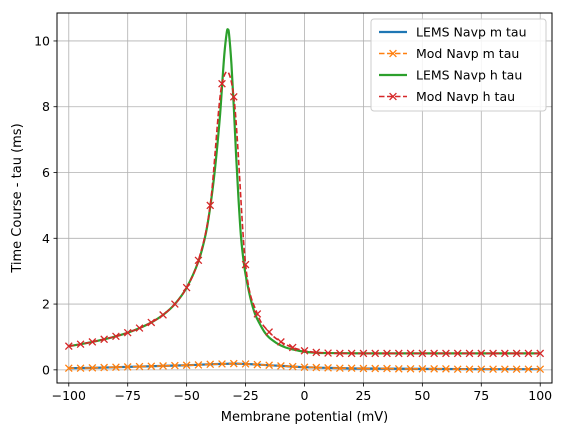  I want to click on y-axis-label: Time Course - tau (ms), so click(17, 198).